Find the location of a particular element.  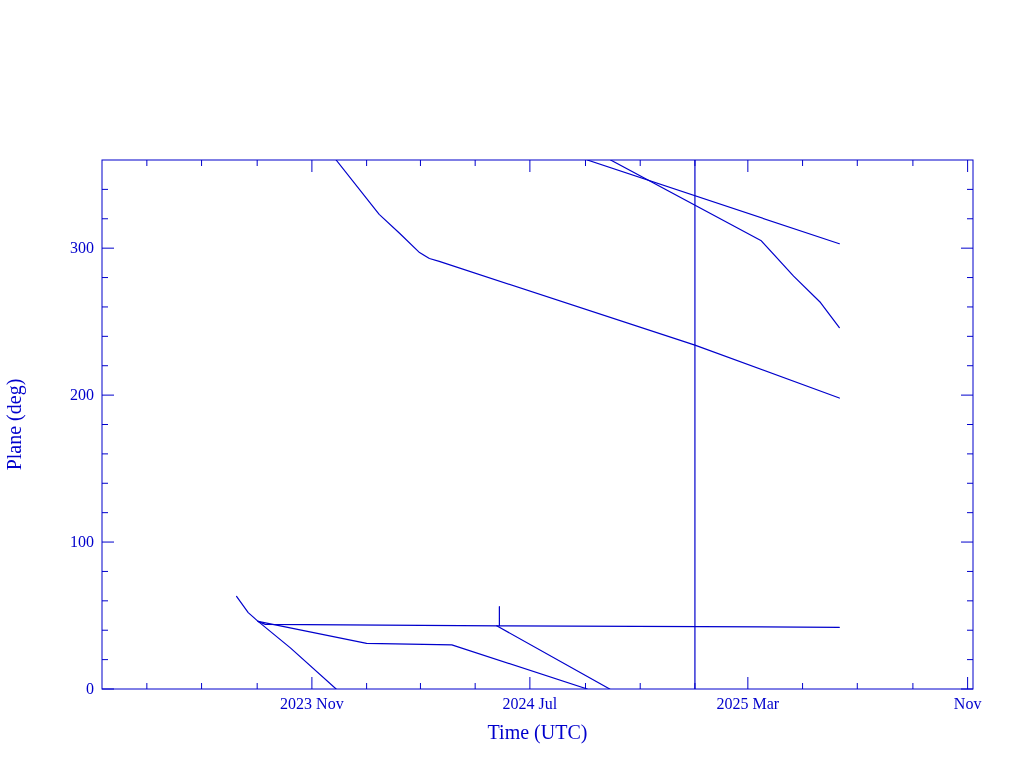

x-tick-label: Nov is located at coordinates (967, 703).